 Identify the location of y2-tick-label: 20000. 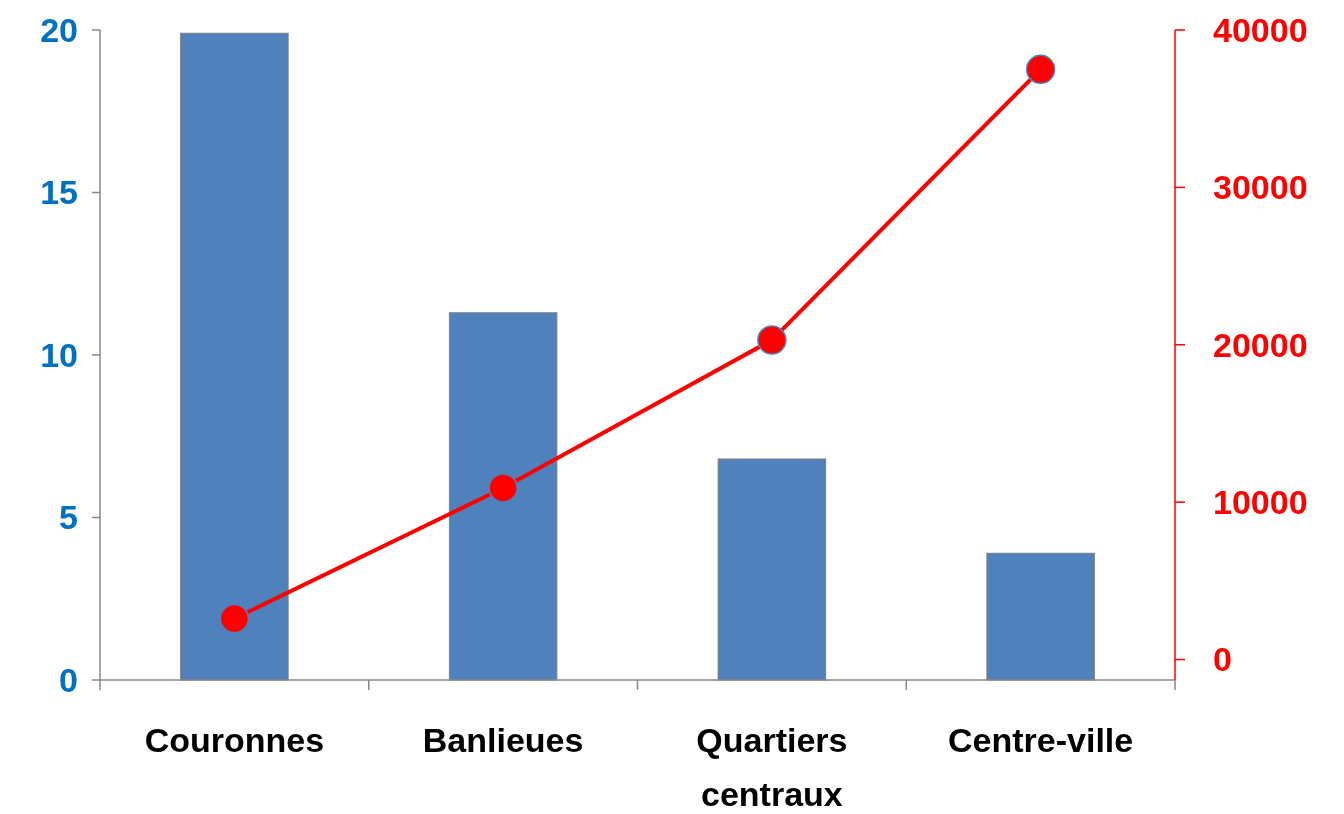
(1260, 344).